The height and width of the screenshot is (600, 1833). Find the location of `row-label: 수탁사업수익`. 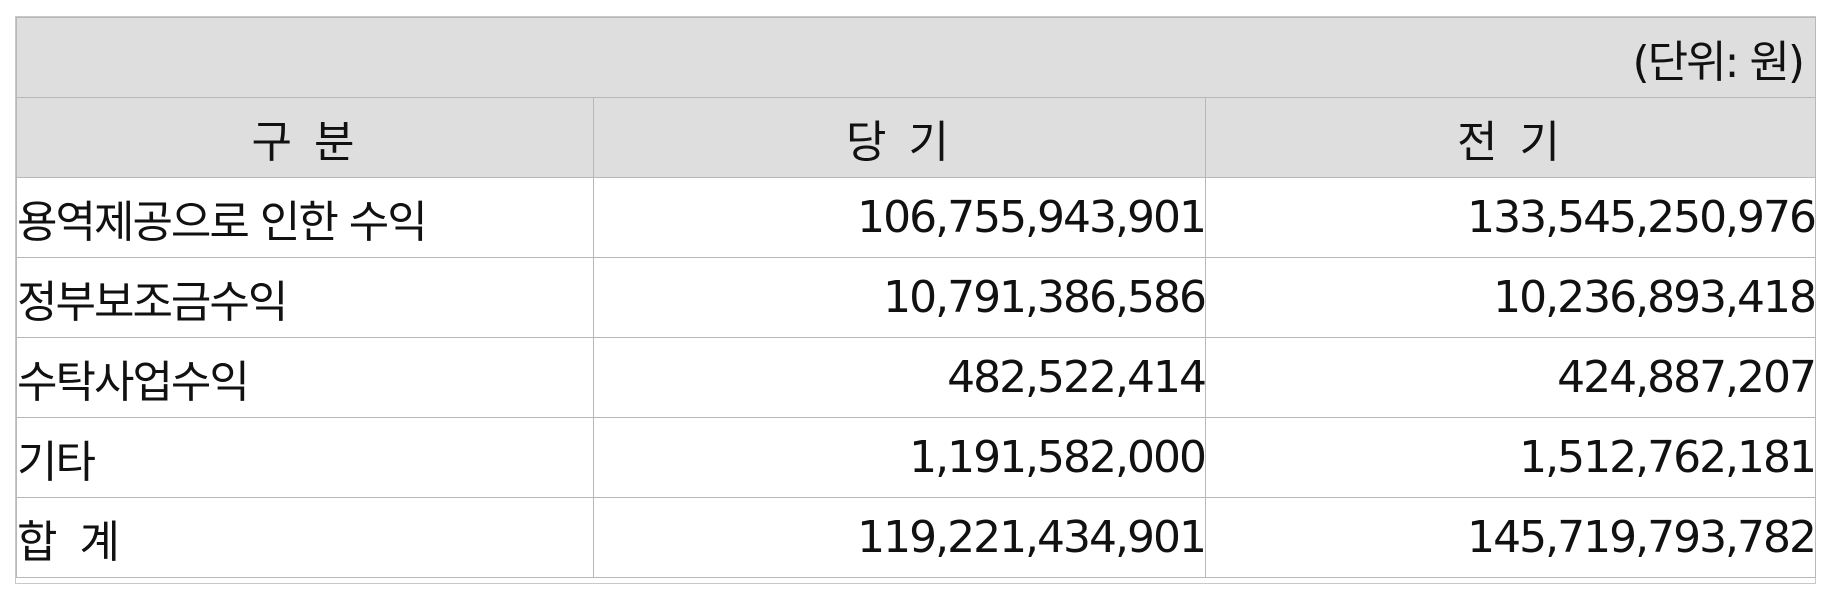

row-label: 수탁사업수익 is located at coordinates (305, 377).